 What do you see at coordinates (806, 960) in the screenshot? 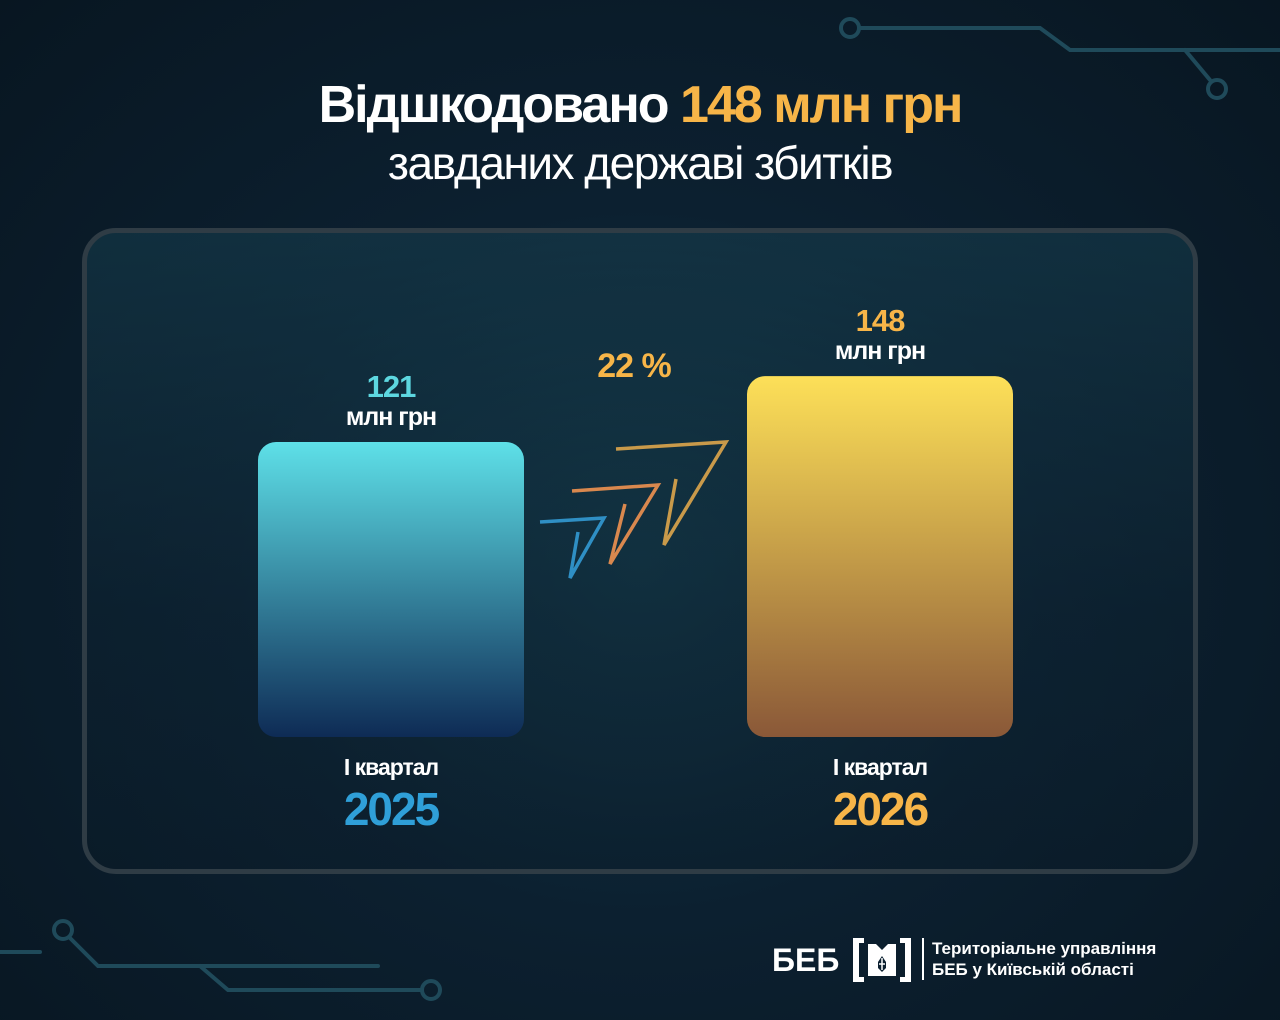
I see `beb-abbreviation: БЕБ` at bounding box center [806, 960].